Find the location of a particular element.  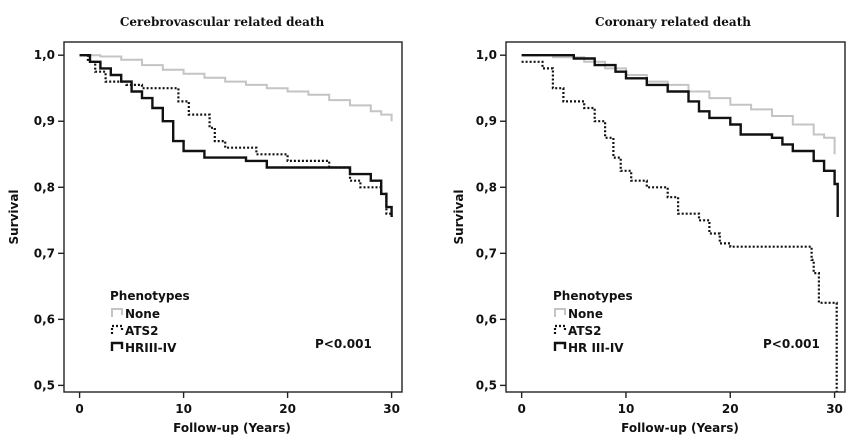

legend-item: HRIII-IV is located at coordinates (151, 348).